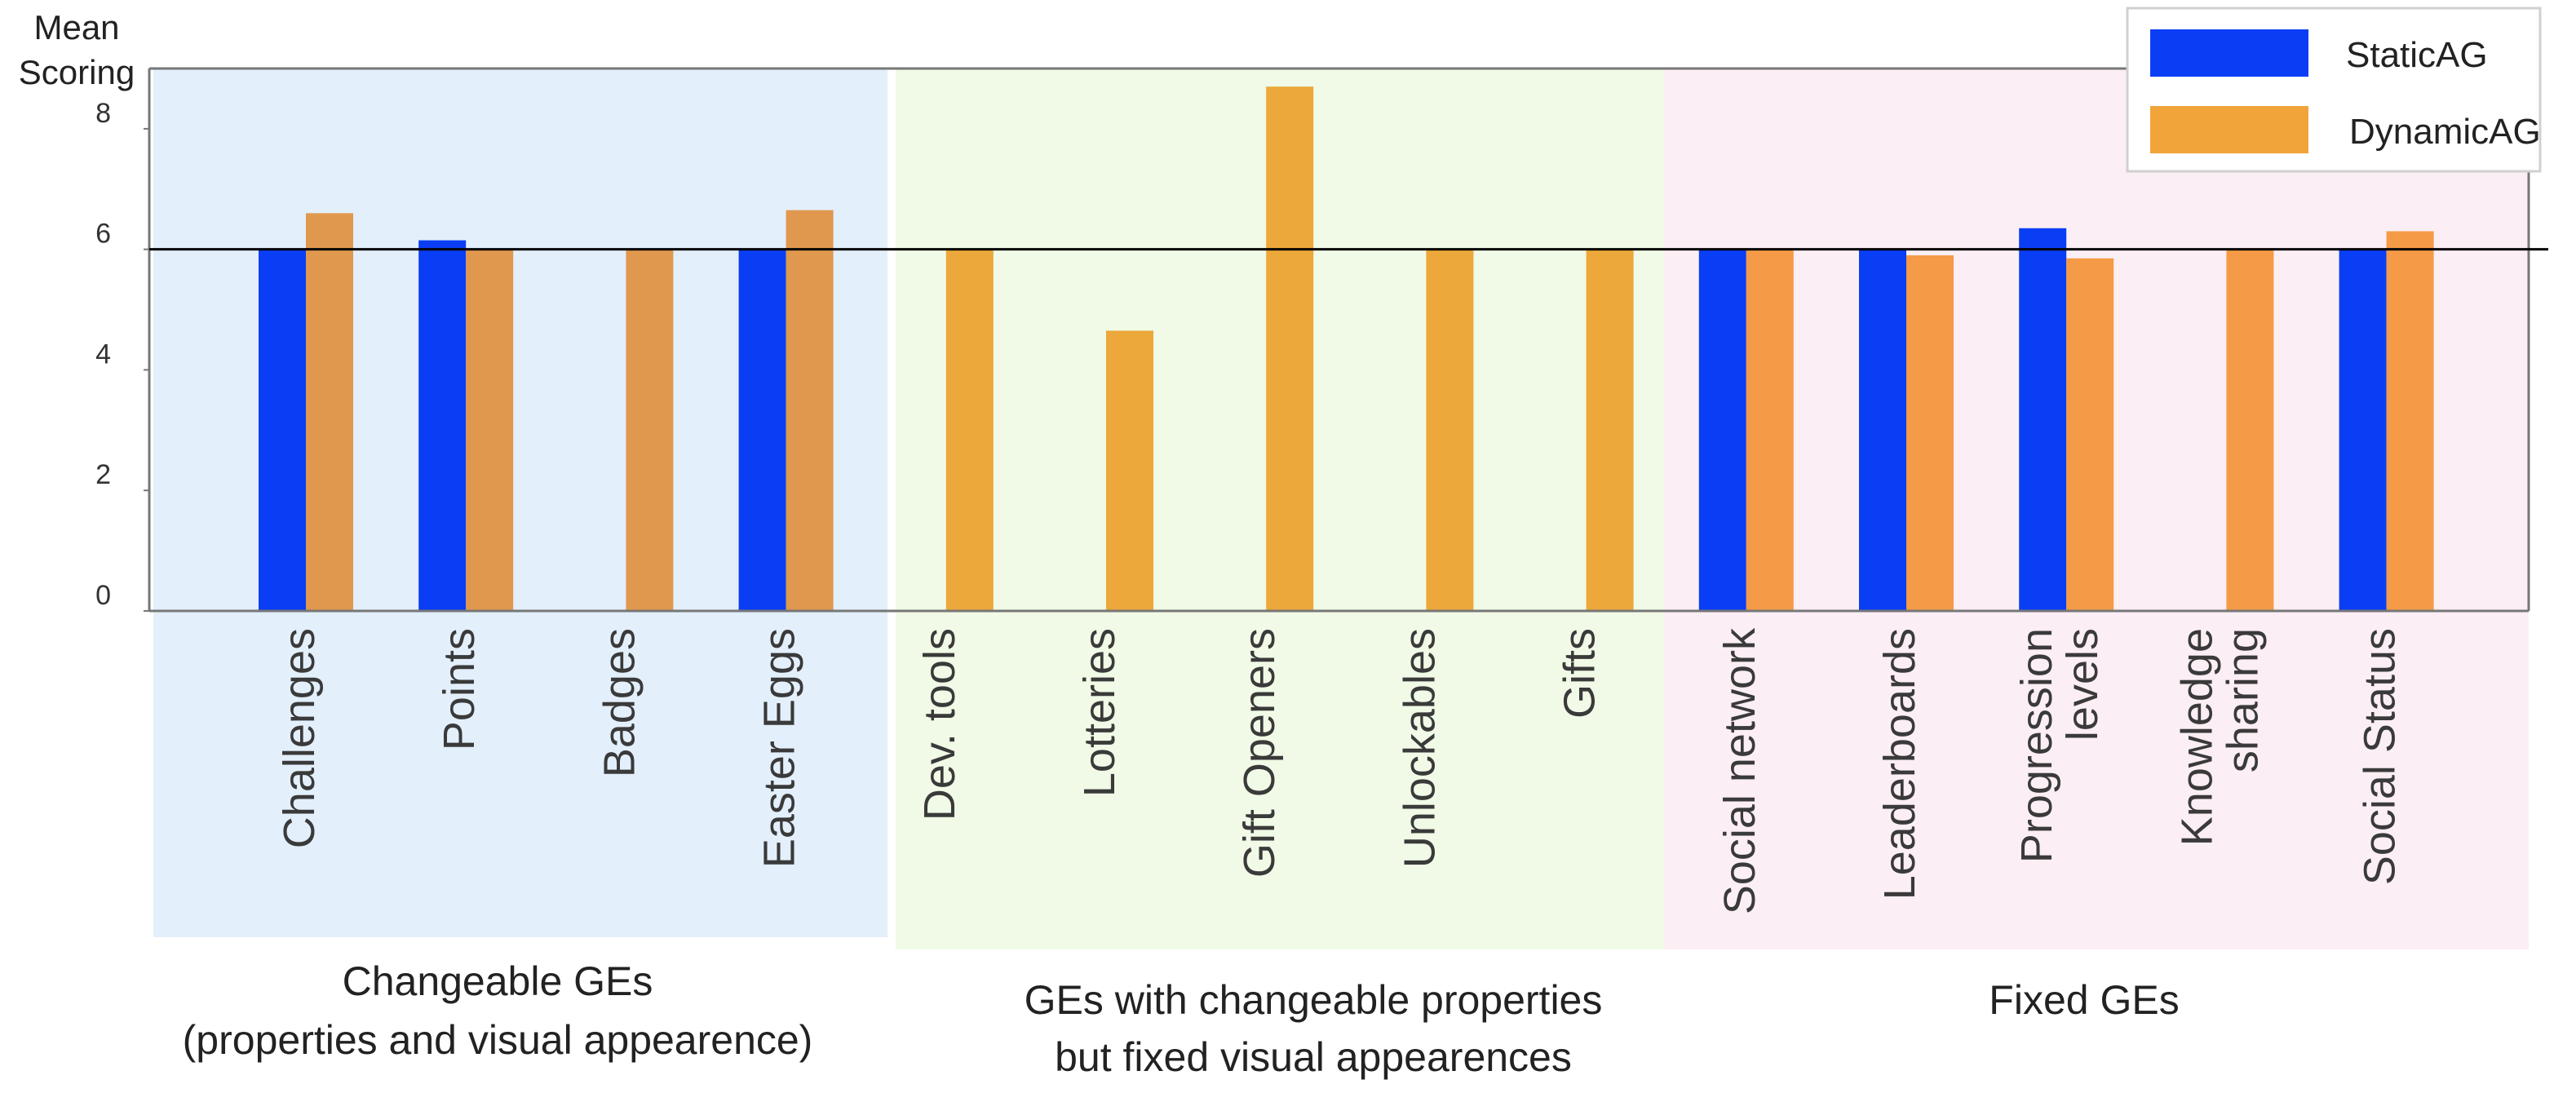 This screenshot has height=1093, width=2576. I want to click on x-tick-label-lotteries: Lotteries, so click(1099, 712).